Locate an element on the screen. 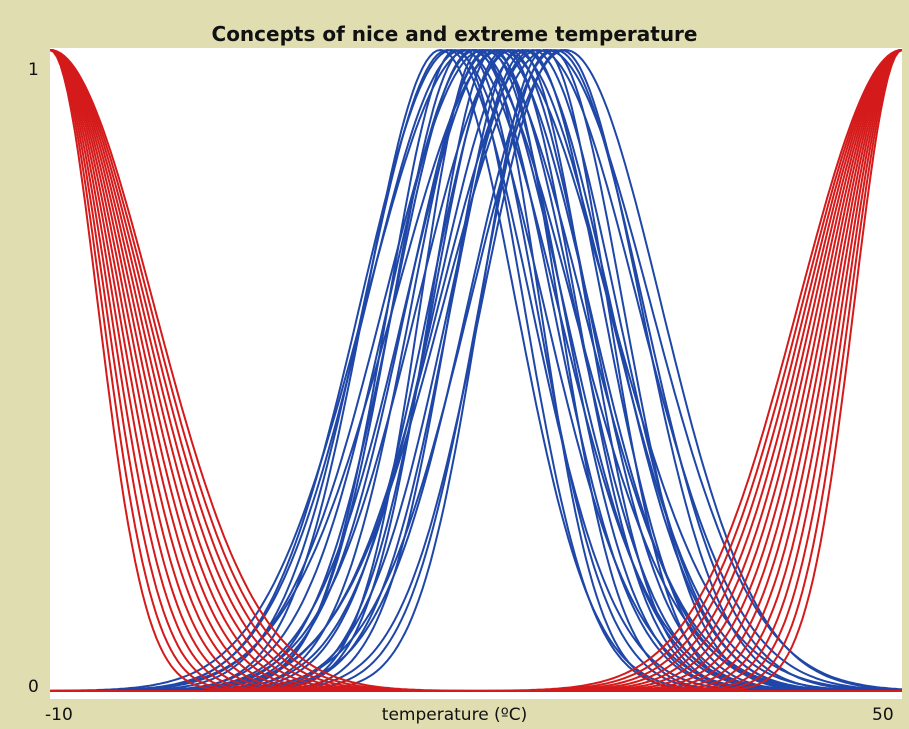 Image resolution: width=909 pixels, height=729 pixels. y-tick-min: 0 is located at coordinates (33, 687).